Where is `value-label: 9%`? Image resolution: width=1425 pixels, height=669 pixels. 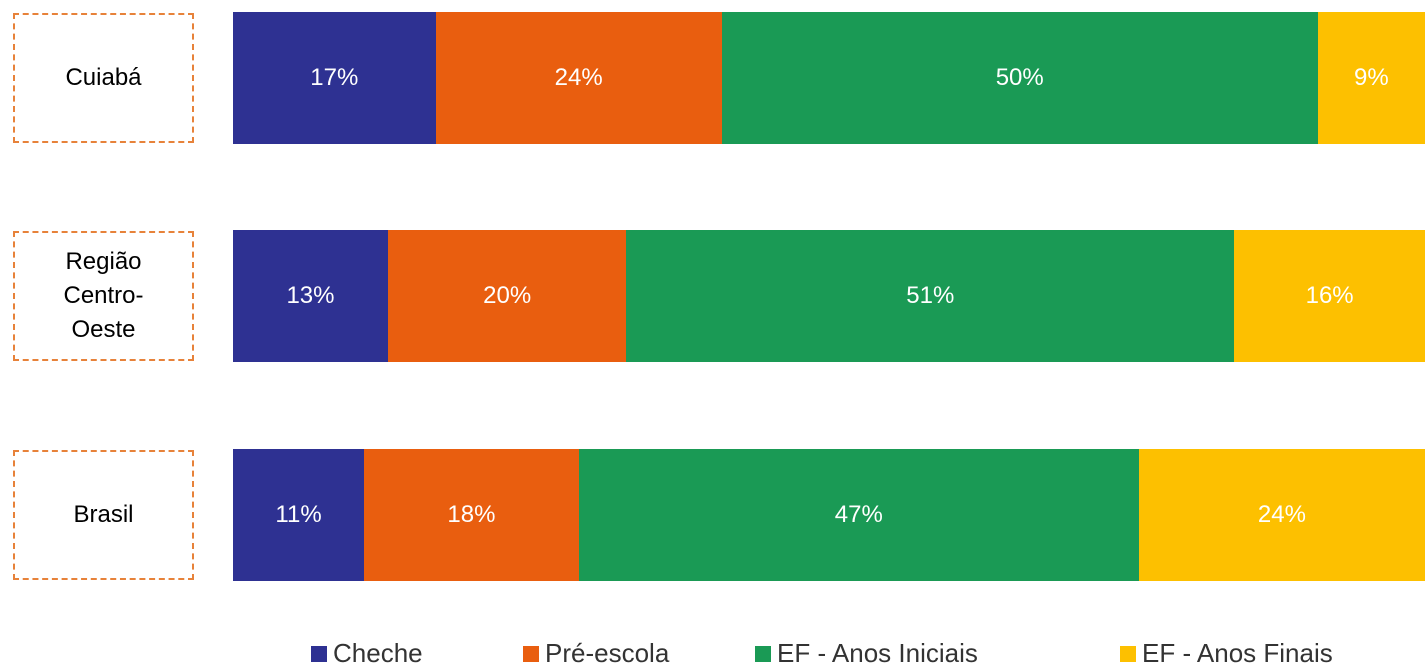
value-label: 9% is located at coordinates (1371, 77).